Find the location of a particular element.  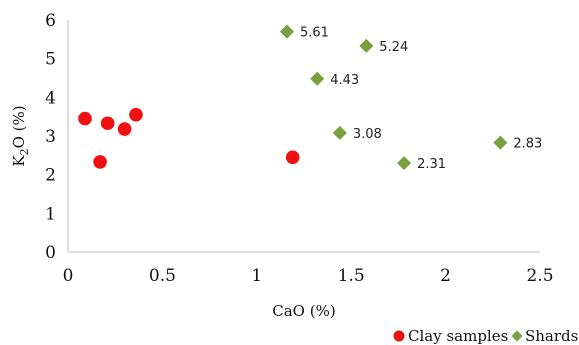

legend-shards-label: Shards is located at coordinates (551, 336).